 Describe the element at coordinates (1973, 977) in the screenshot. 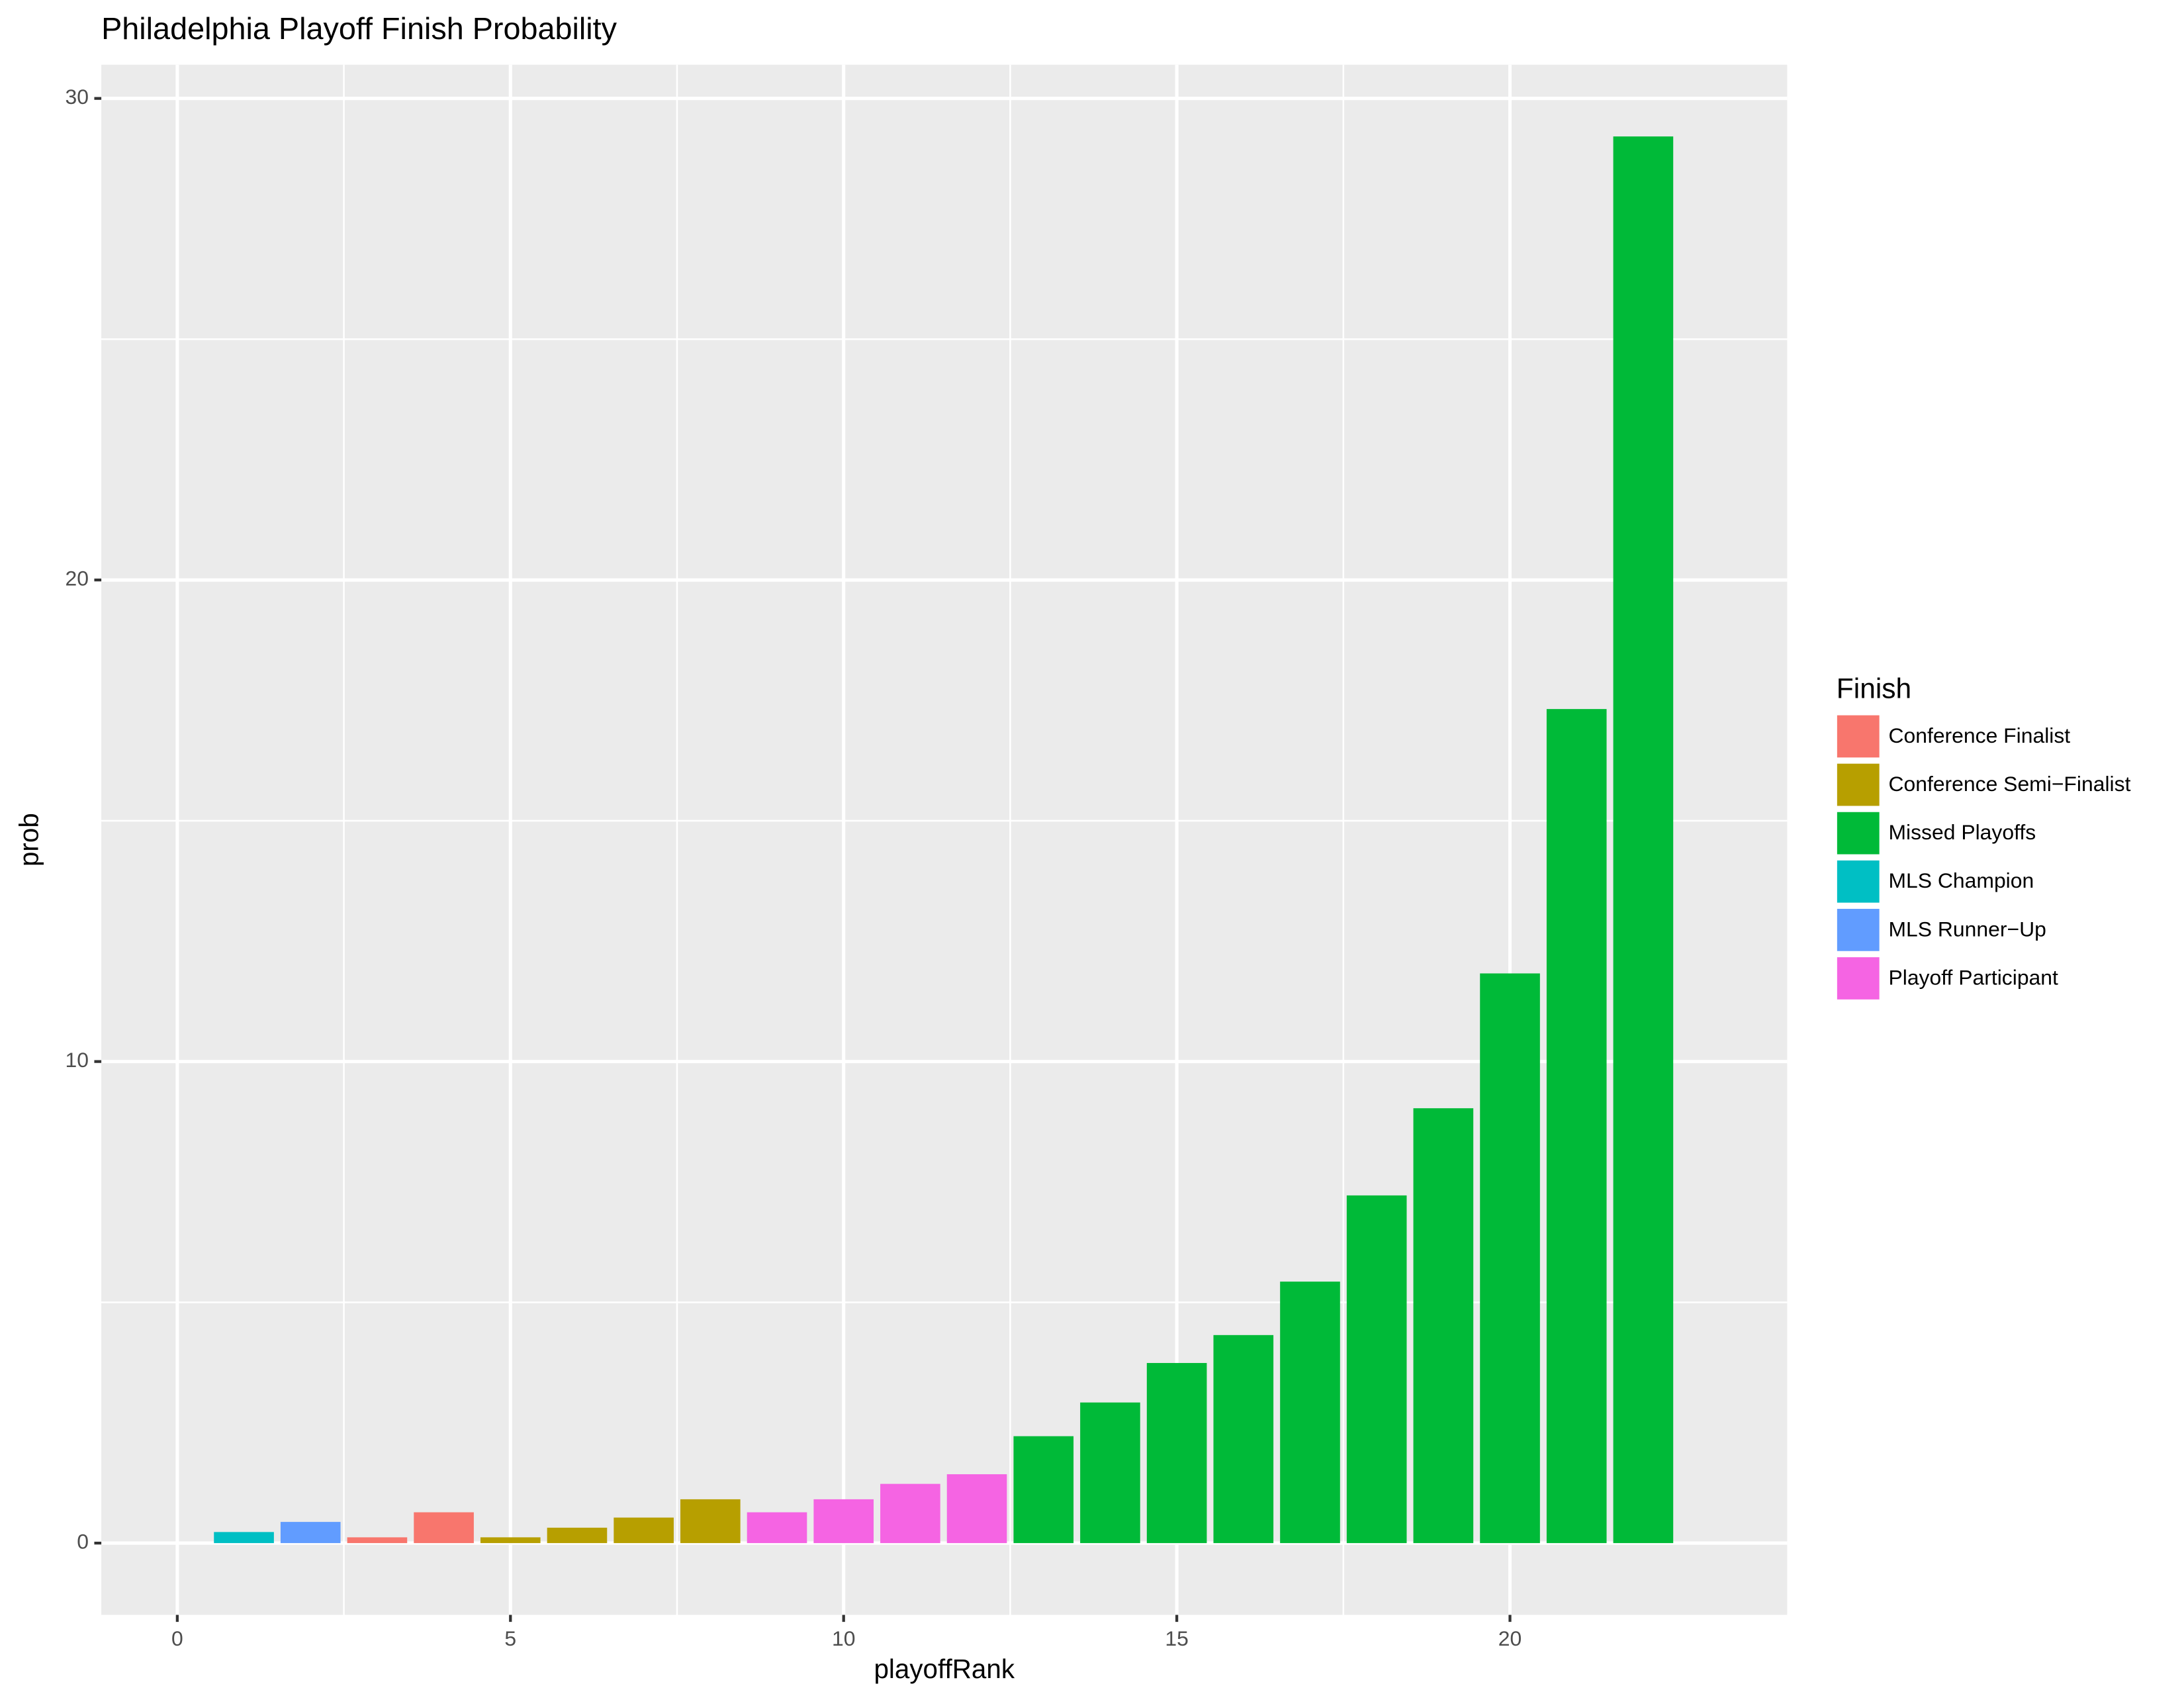

I see `legend-label: Playoff Participant` at that location.